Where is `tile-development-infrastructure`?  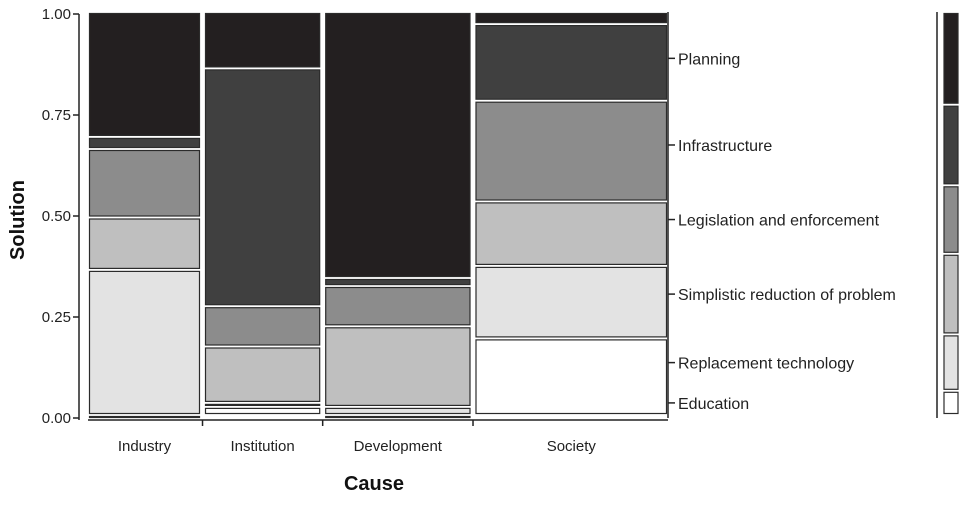
tile-development-infrastructure is located at coordinates (398, 282).